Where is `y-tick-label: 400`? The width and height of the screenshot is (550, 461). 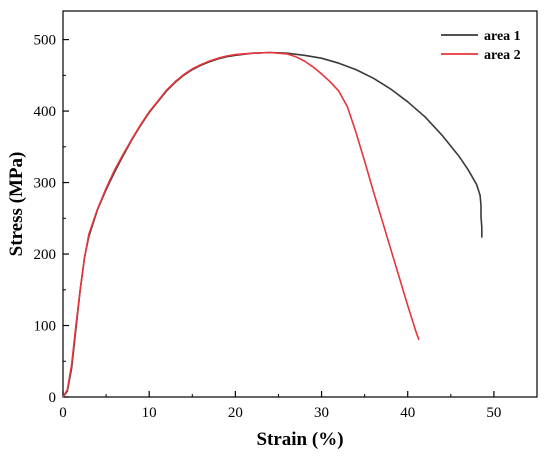
y-tick-label: 400 is located at coordinates (45, 112).